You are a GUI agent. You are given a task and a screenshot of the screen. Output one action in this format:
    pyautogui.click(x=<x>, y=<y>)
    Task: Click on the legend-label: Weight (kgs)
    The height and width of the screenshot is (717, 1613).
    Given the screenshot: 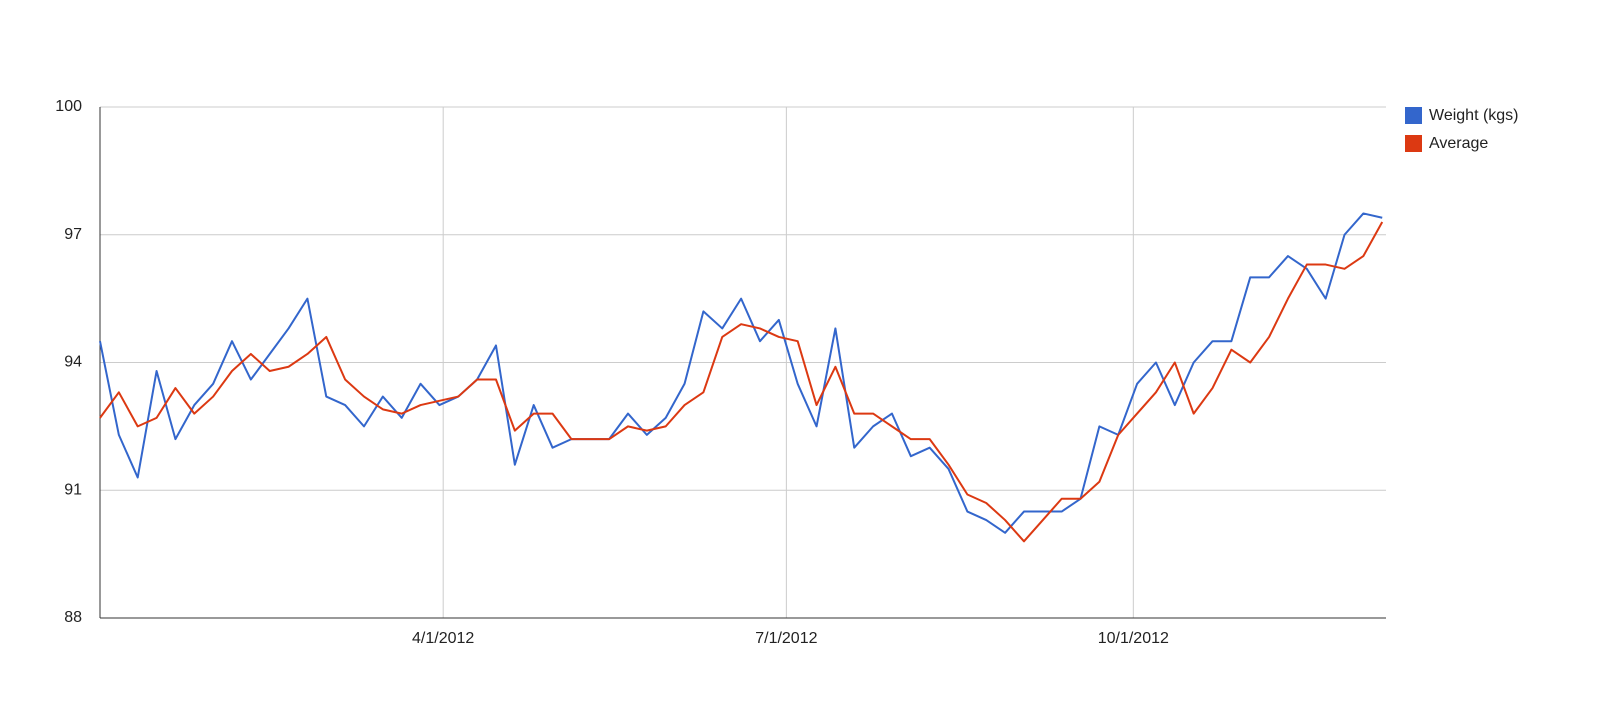 What is the action you would take?
    pyautogui.click(x=1474, y=115)
    